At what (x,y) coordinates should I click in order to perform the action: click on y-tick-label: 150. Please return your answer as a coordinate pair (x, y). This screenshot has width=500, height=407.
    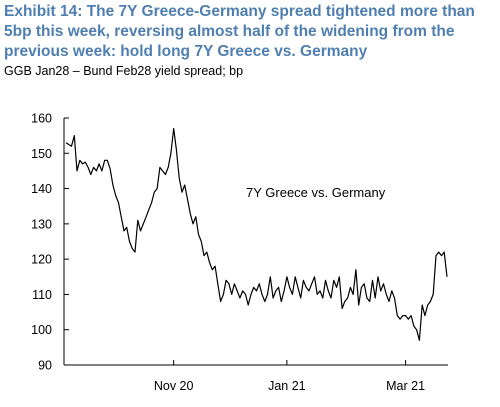
    Looking at the image, I should click on (41, 154).